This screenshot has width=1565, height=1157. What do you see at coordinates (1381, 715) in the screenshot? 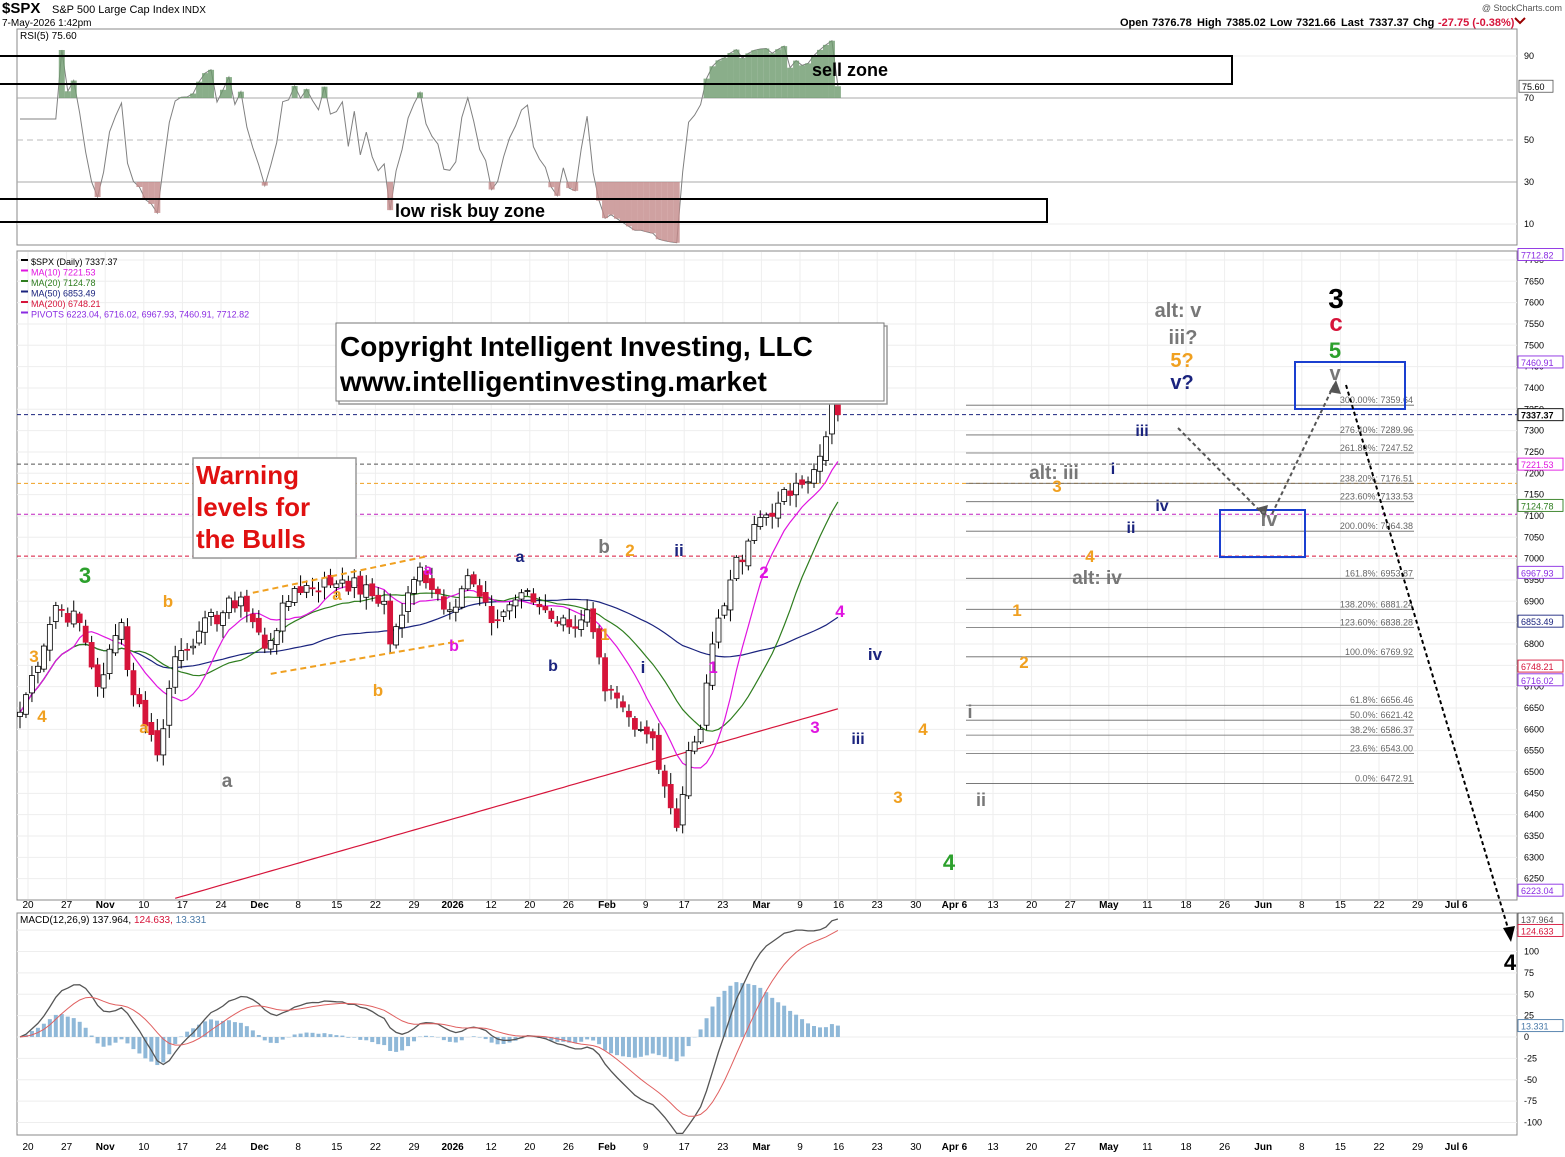
I see `fib-level-label: 50.0%: 6621.42` at bounding box center [1381, 715].